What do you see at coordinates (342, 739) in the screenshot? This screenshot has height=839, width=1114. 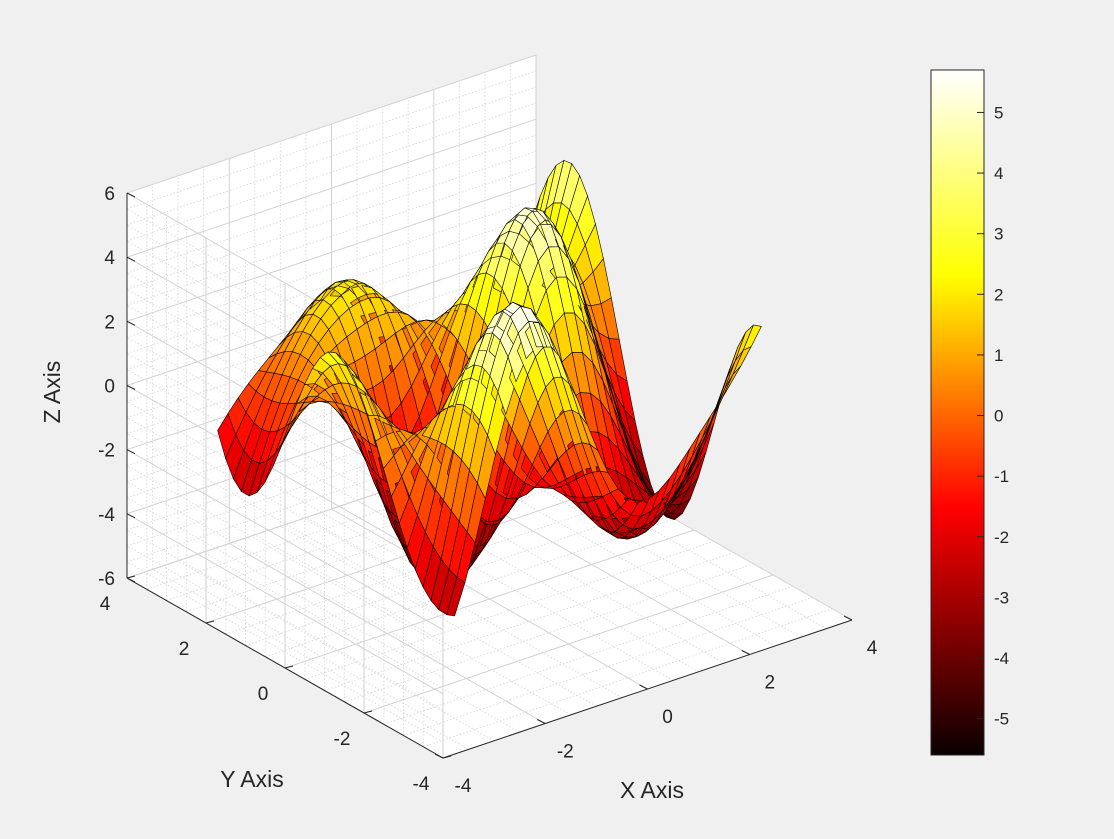 I see `y-tick-label: -2` at bounding box center [342, 739].